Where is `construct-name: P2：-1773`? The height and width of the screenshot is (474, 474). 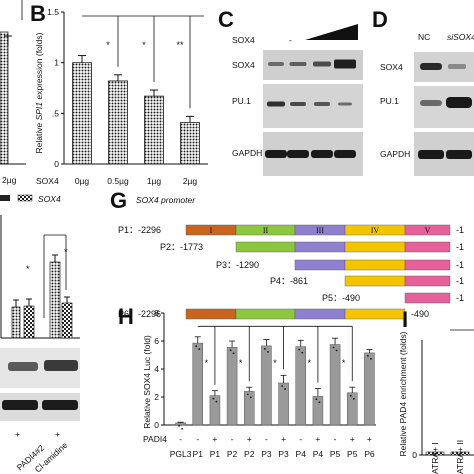 construct-name: P2：-1773 is located at coordinates (181, 247).